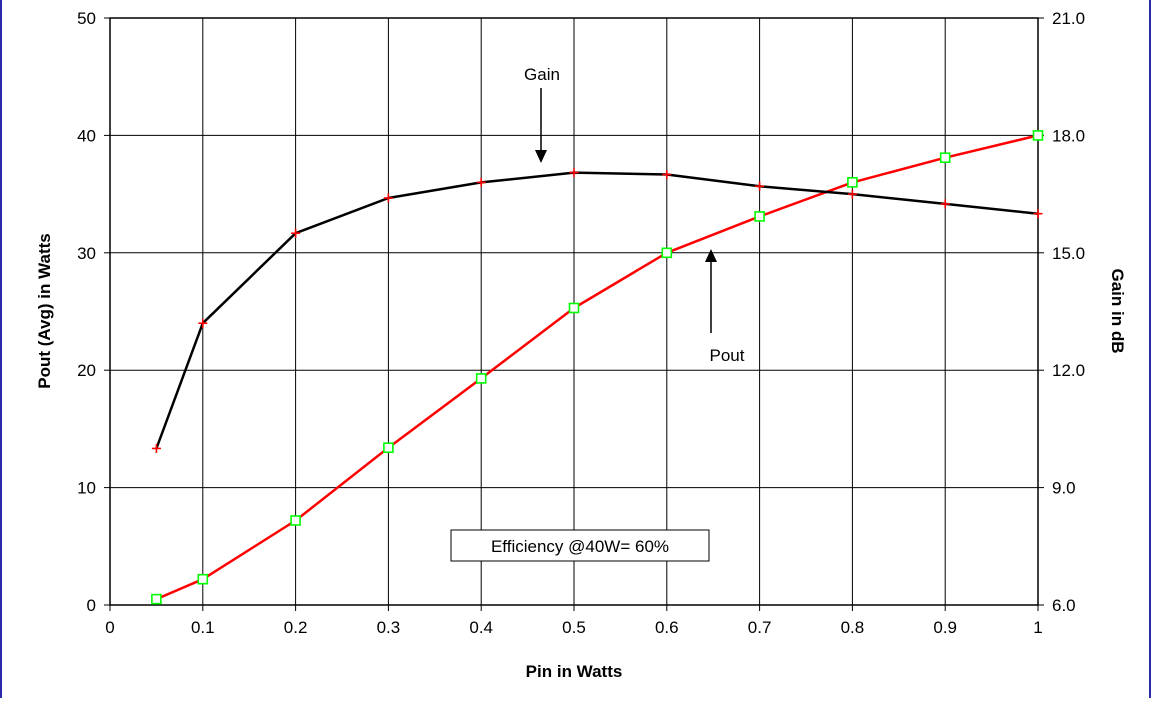 The image size is (1151, 703). Describe the element at coordinates (86, 135) in the screenshot. I see `y-tick-label: 40` at that location.